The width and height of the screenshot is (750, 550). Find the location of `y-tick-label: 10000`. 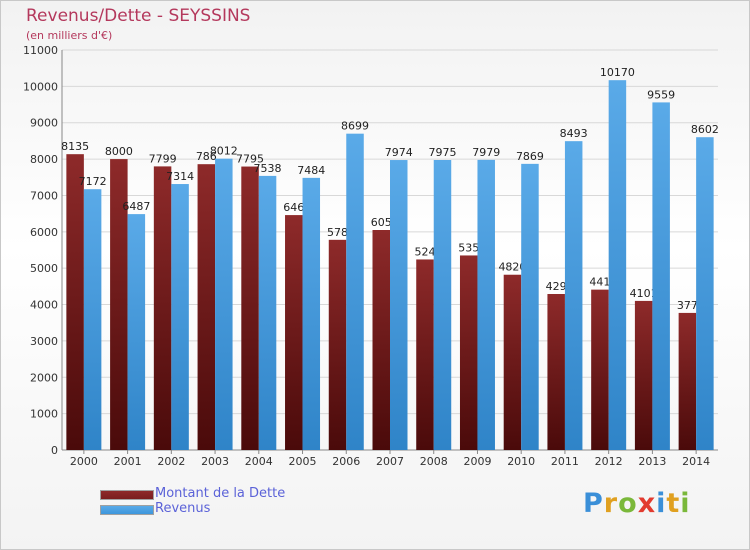

y-tick-label: 10000 is located at coordinates (40, 86).